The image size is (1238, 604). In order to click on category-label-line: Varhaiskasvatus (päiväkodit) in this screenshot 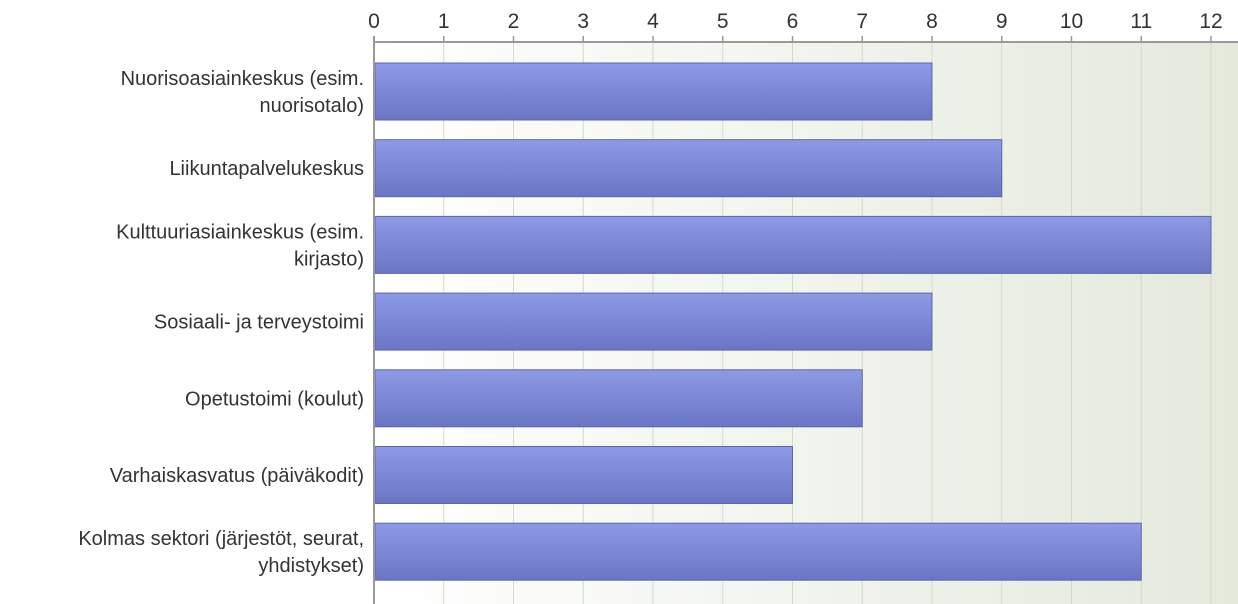, I will do `click(237, 476)`.